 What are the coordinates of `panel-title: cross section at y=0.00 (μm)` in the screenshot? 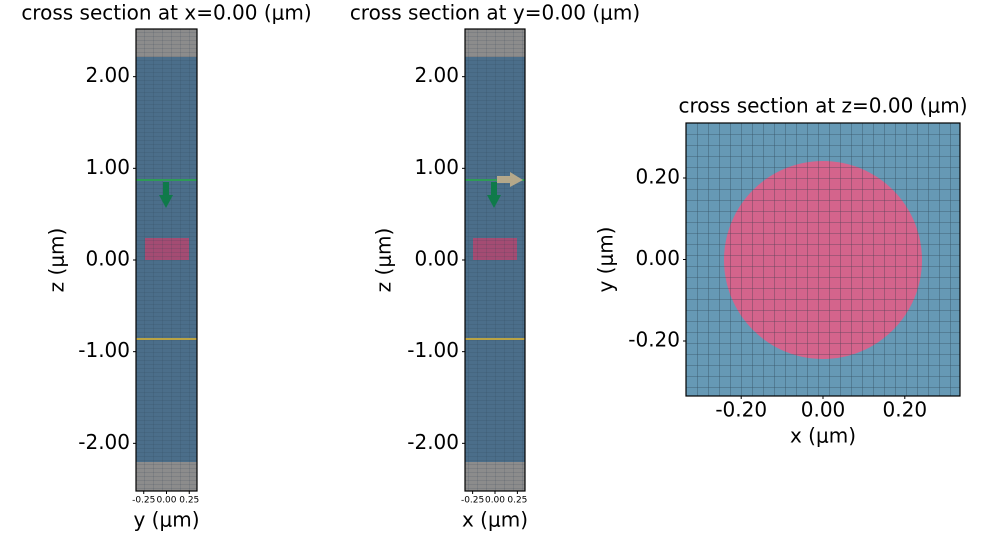 It's located at (495, 13).